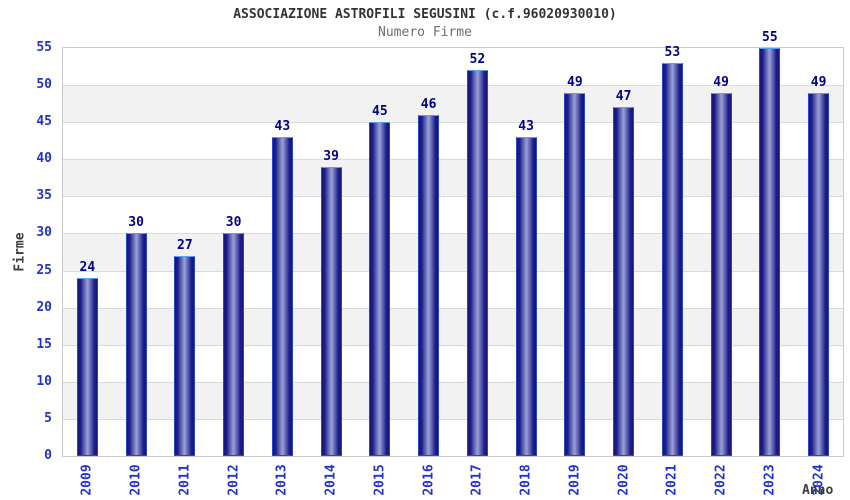 This screenshot has width=850, height=500. I want to click on y-tick-label: 30, so click(44, 233).